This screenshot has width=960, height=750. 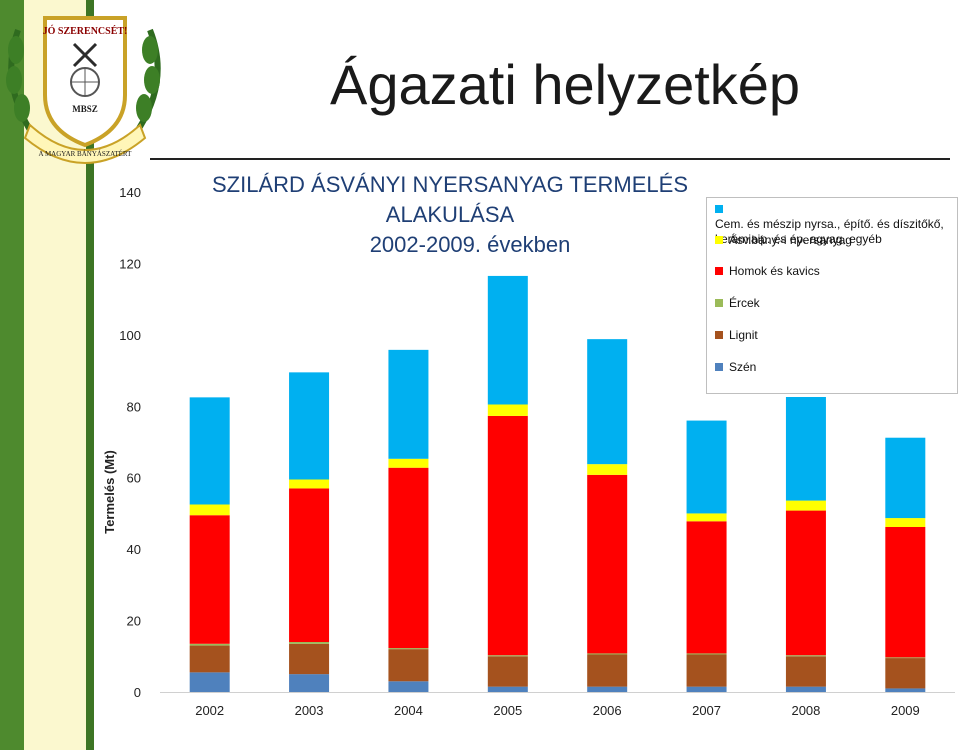 What do you see at coordinates (90, 375) in the screenshot?
I see `left-dark-stripe` at bounding box center [90, 375].